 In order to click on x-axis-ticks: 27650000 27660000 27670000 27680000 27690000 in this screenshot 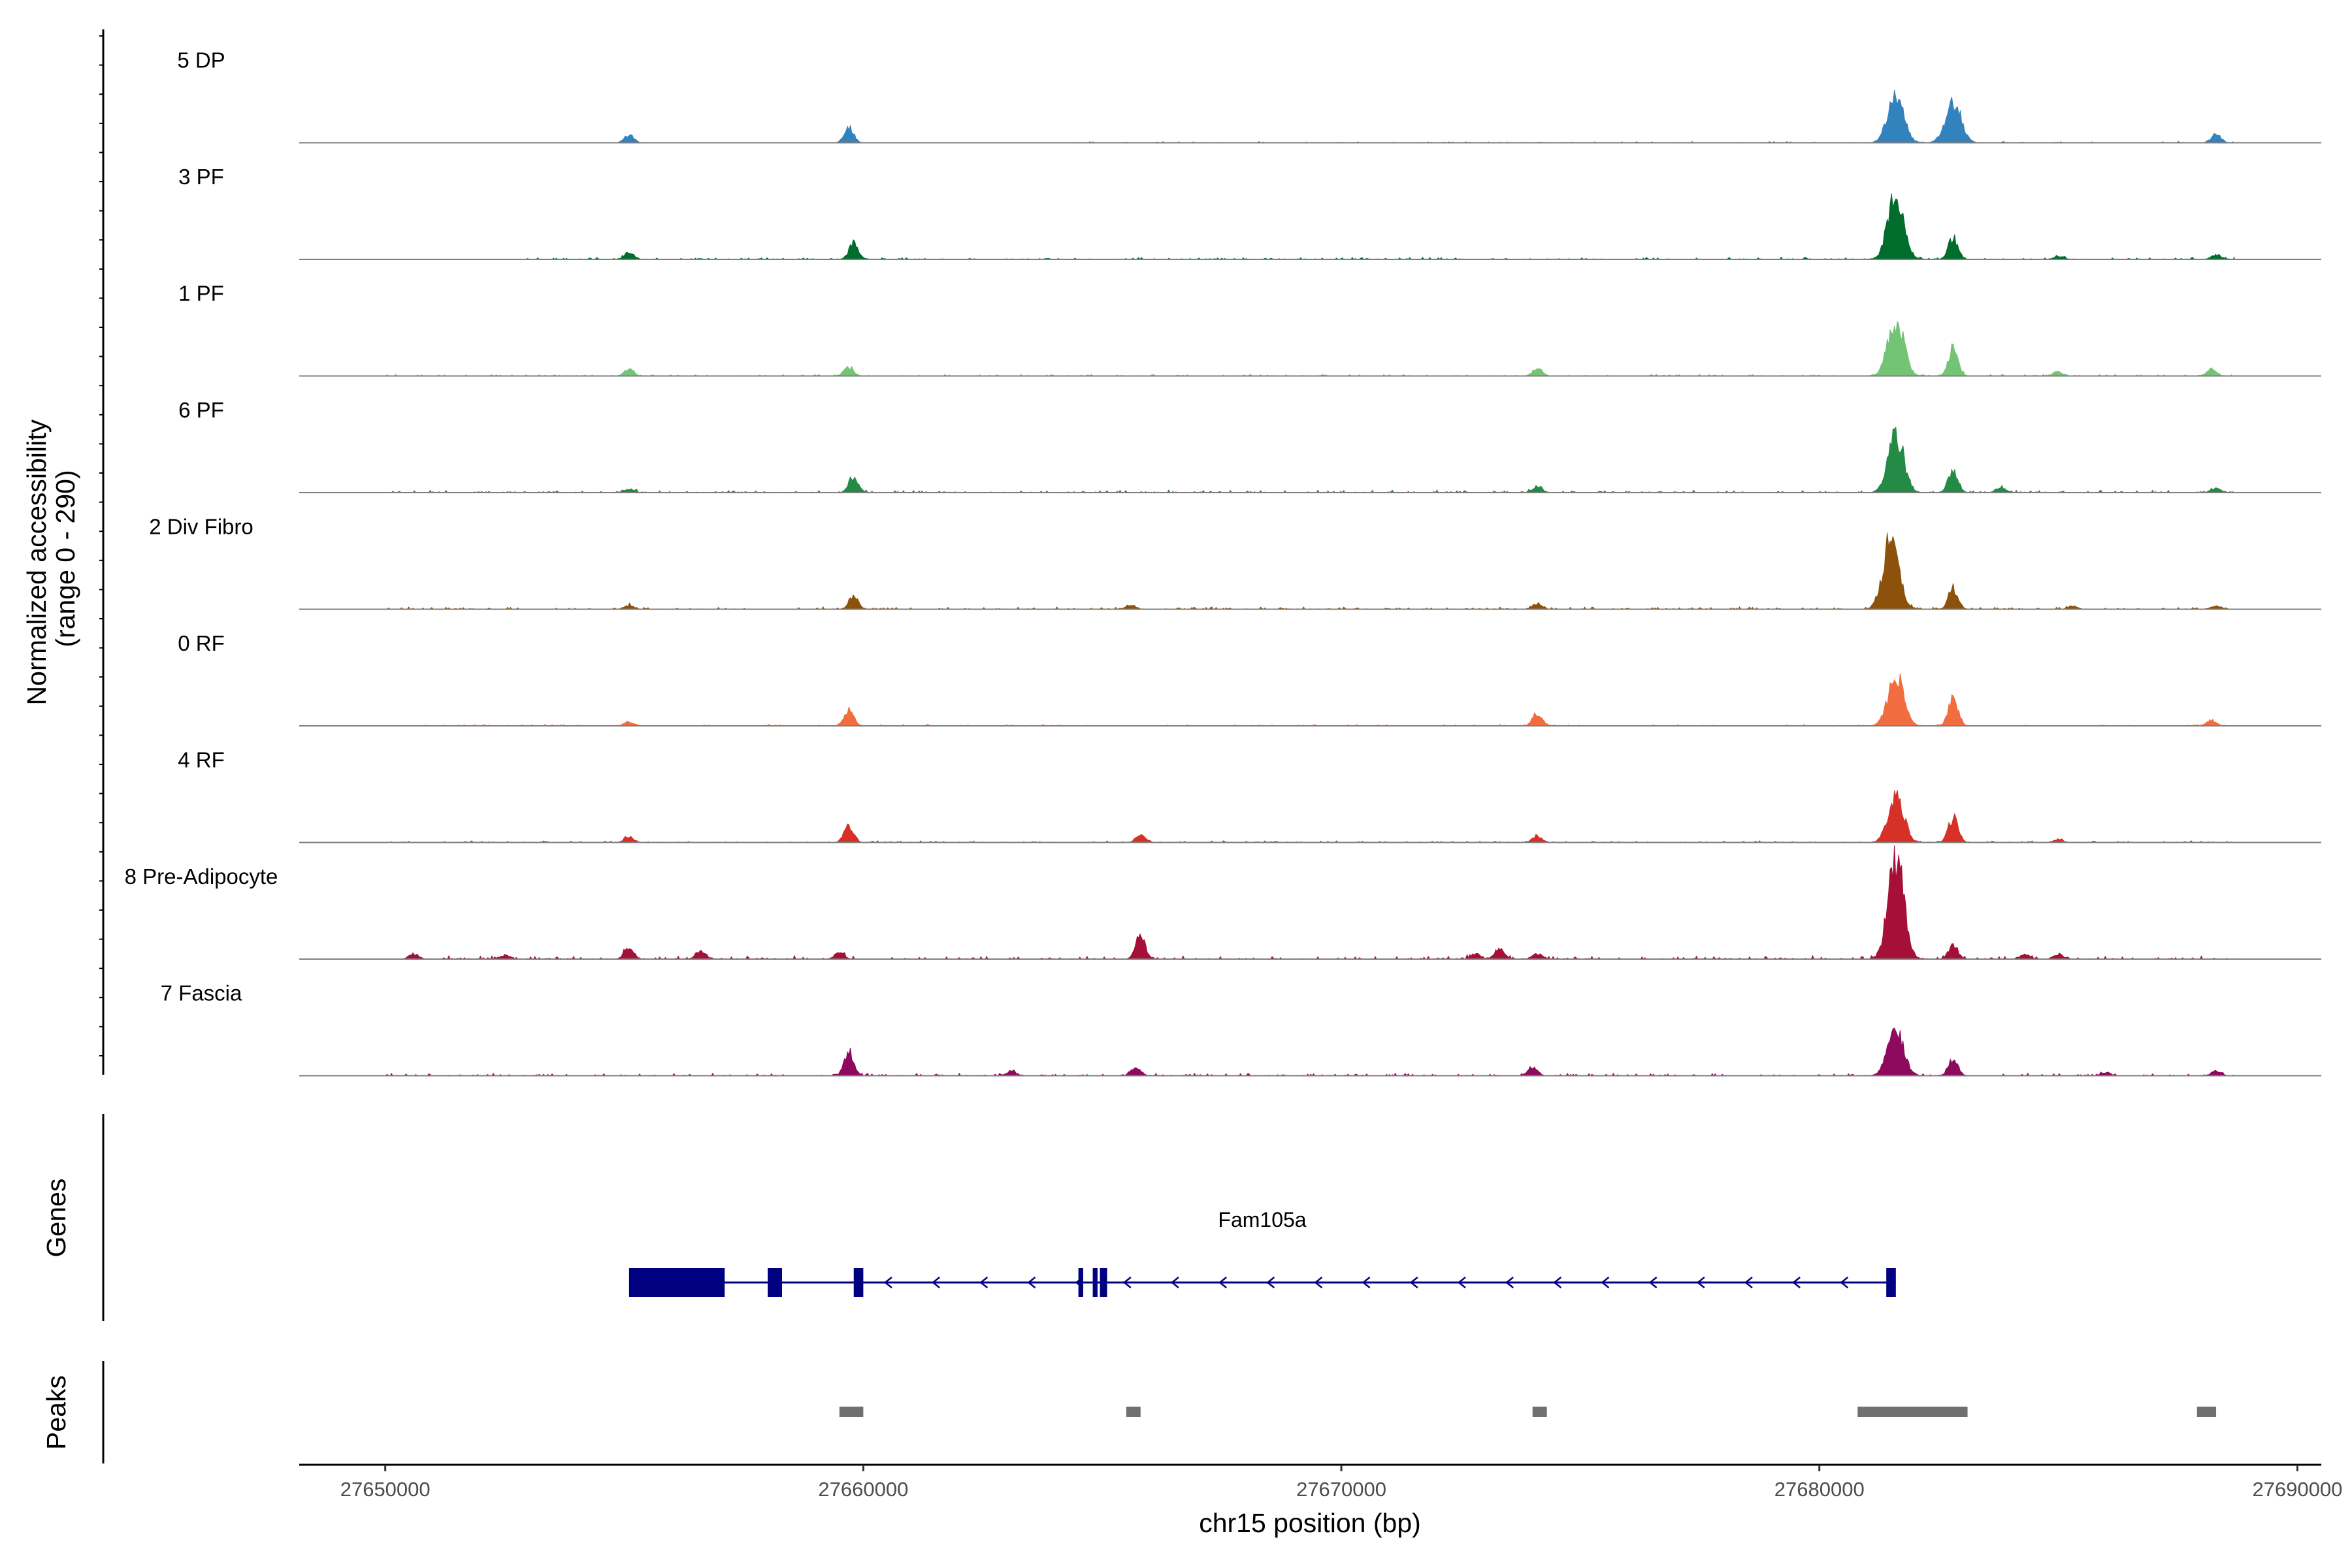, I will do `click(1341, 1483)`.